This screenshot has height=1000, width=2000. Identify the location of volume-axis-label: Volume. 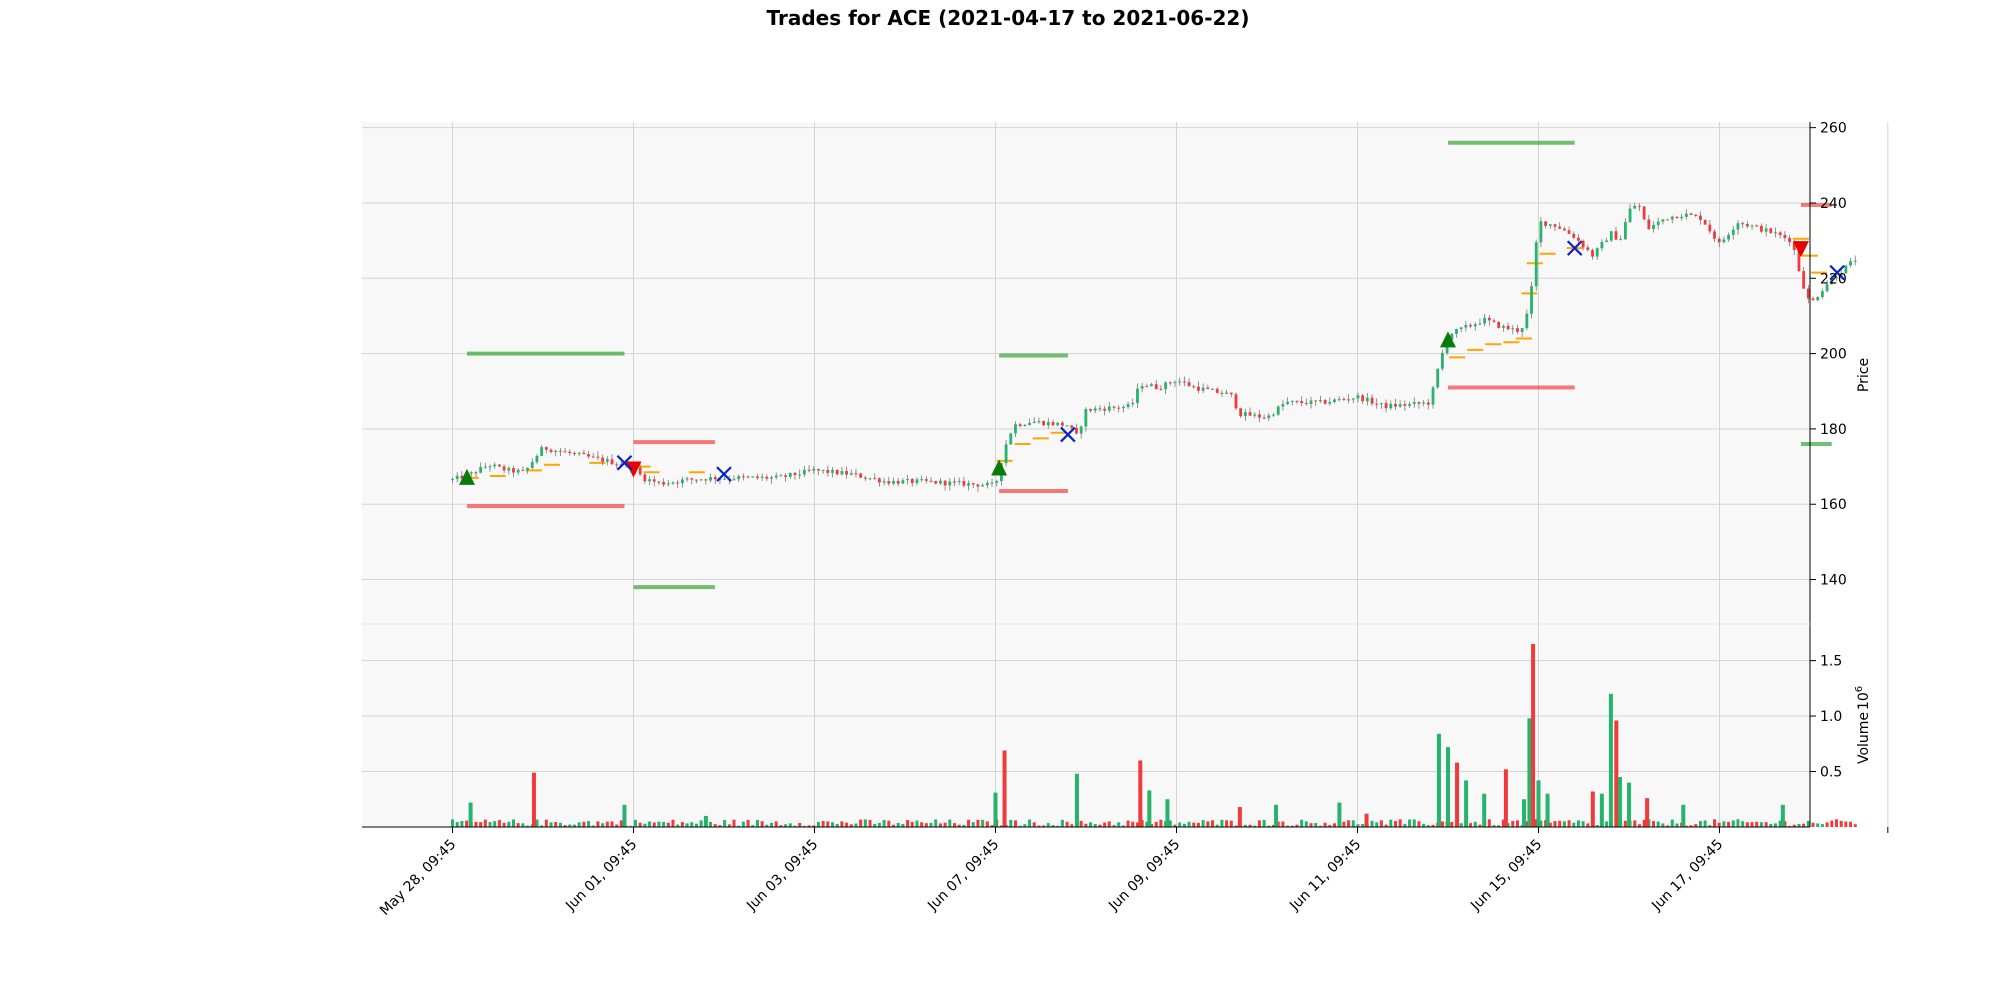
(1864, 738).